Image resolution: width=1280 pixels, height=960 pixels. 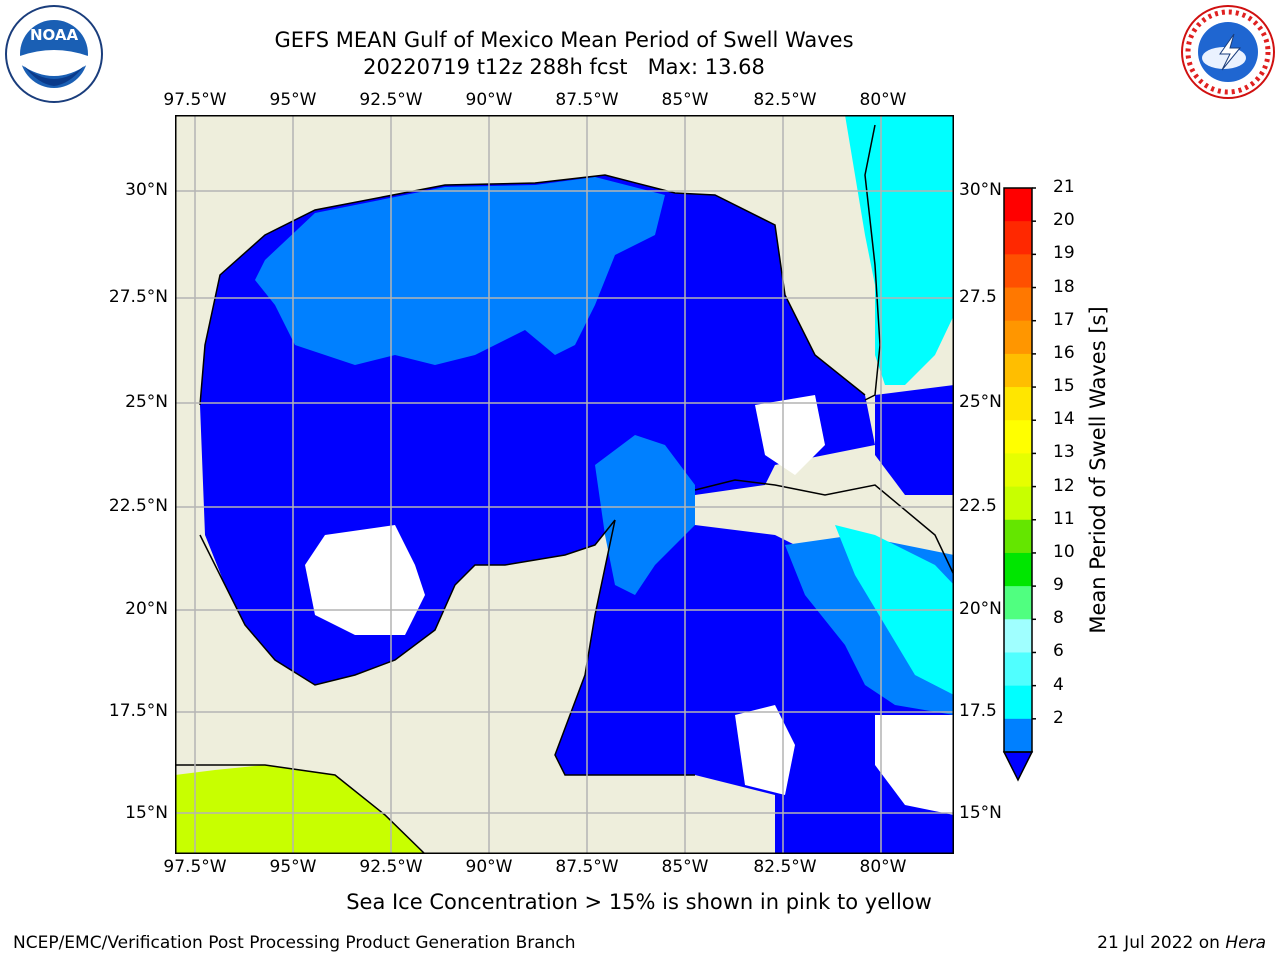 I want to click on colorbar-ticks, so click(x=1034, y=453).